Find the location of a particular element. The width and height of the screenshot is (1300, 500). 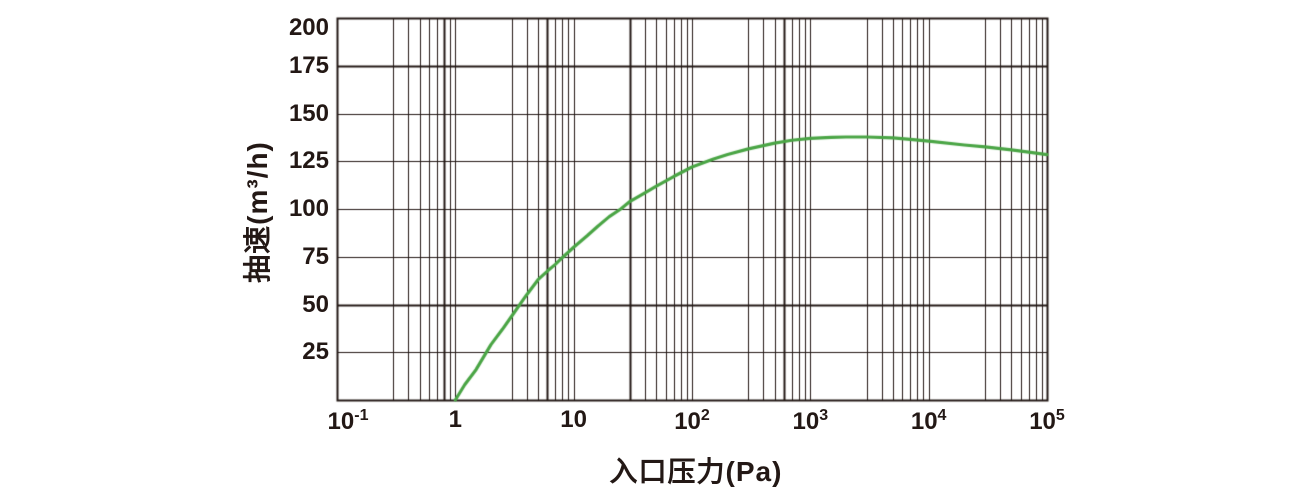

x-tick-label: 10 is located at coordinates (574, 419).